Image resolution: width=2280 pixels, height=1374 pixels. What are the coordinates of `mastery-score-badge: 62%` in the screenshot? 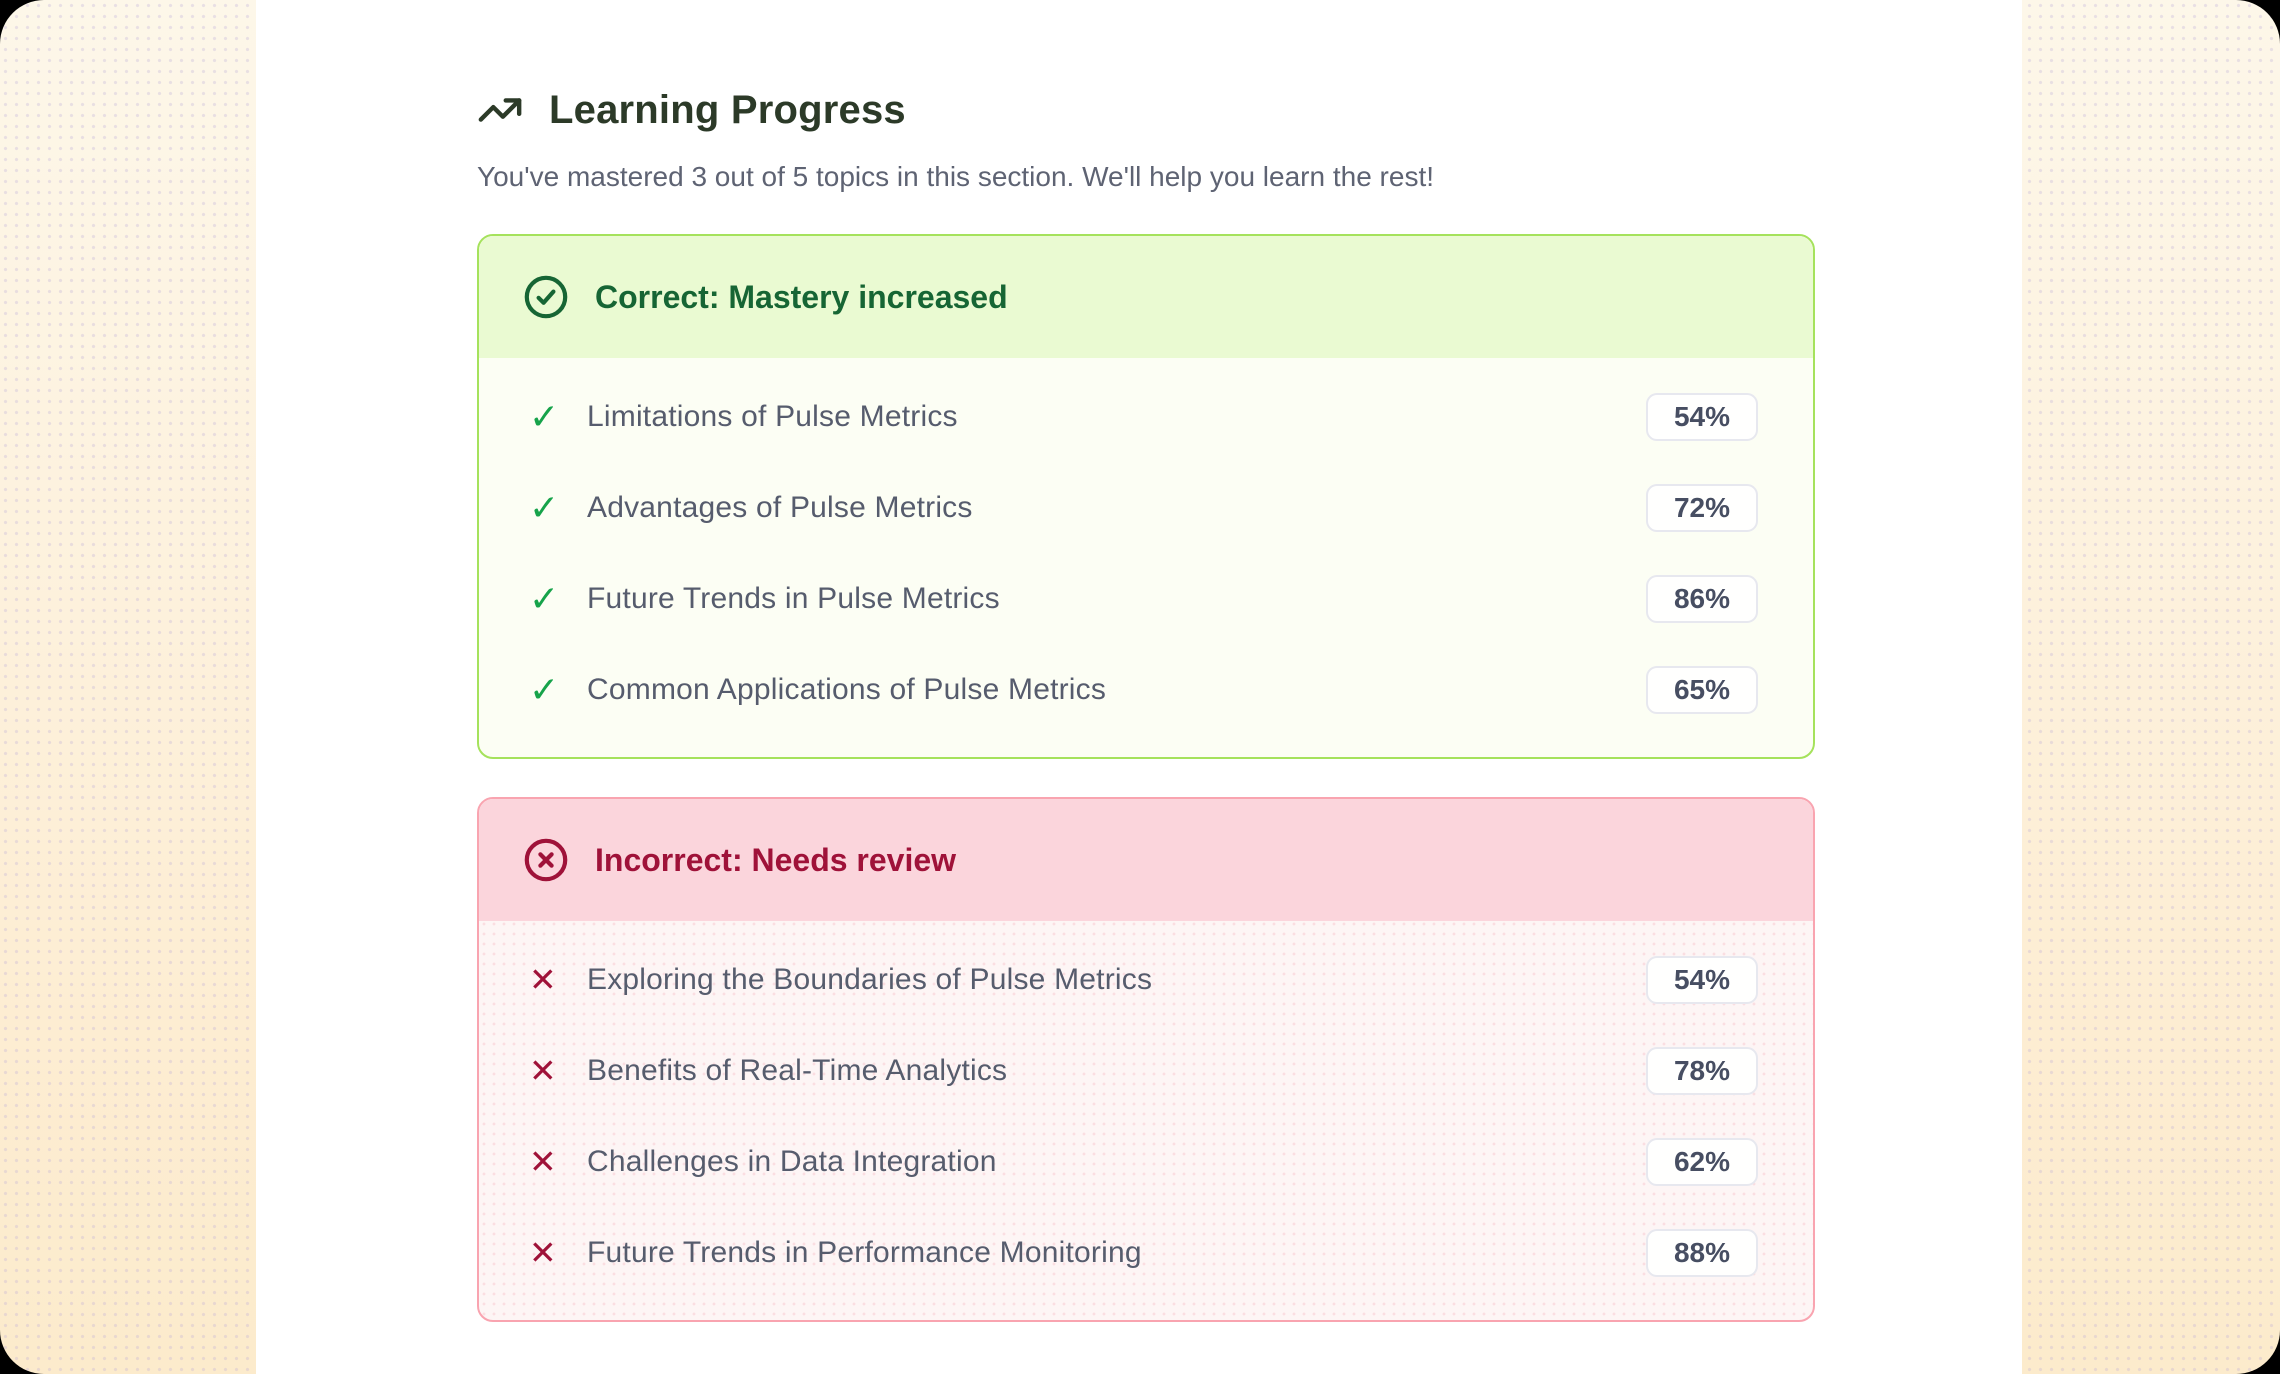 It's located at (1702, 1161).